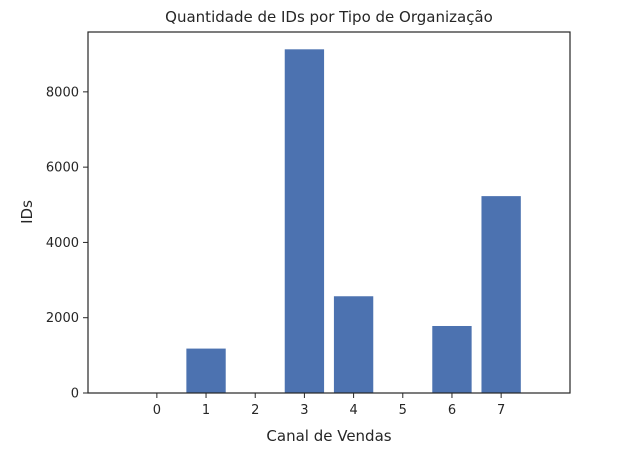 This screenshot has height=466, width=619. I want to click on x-tick-label: 5, so click(403, 410).